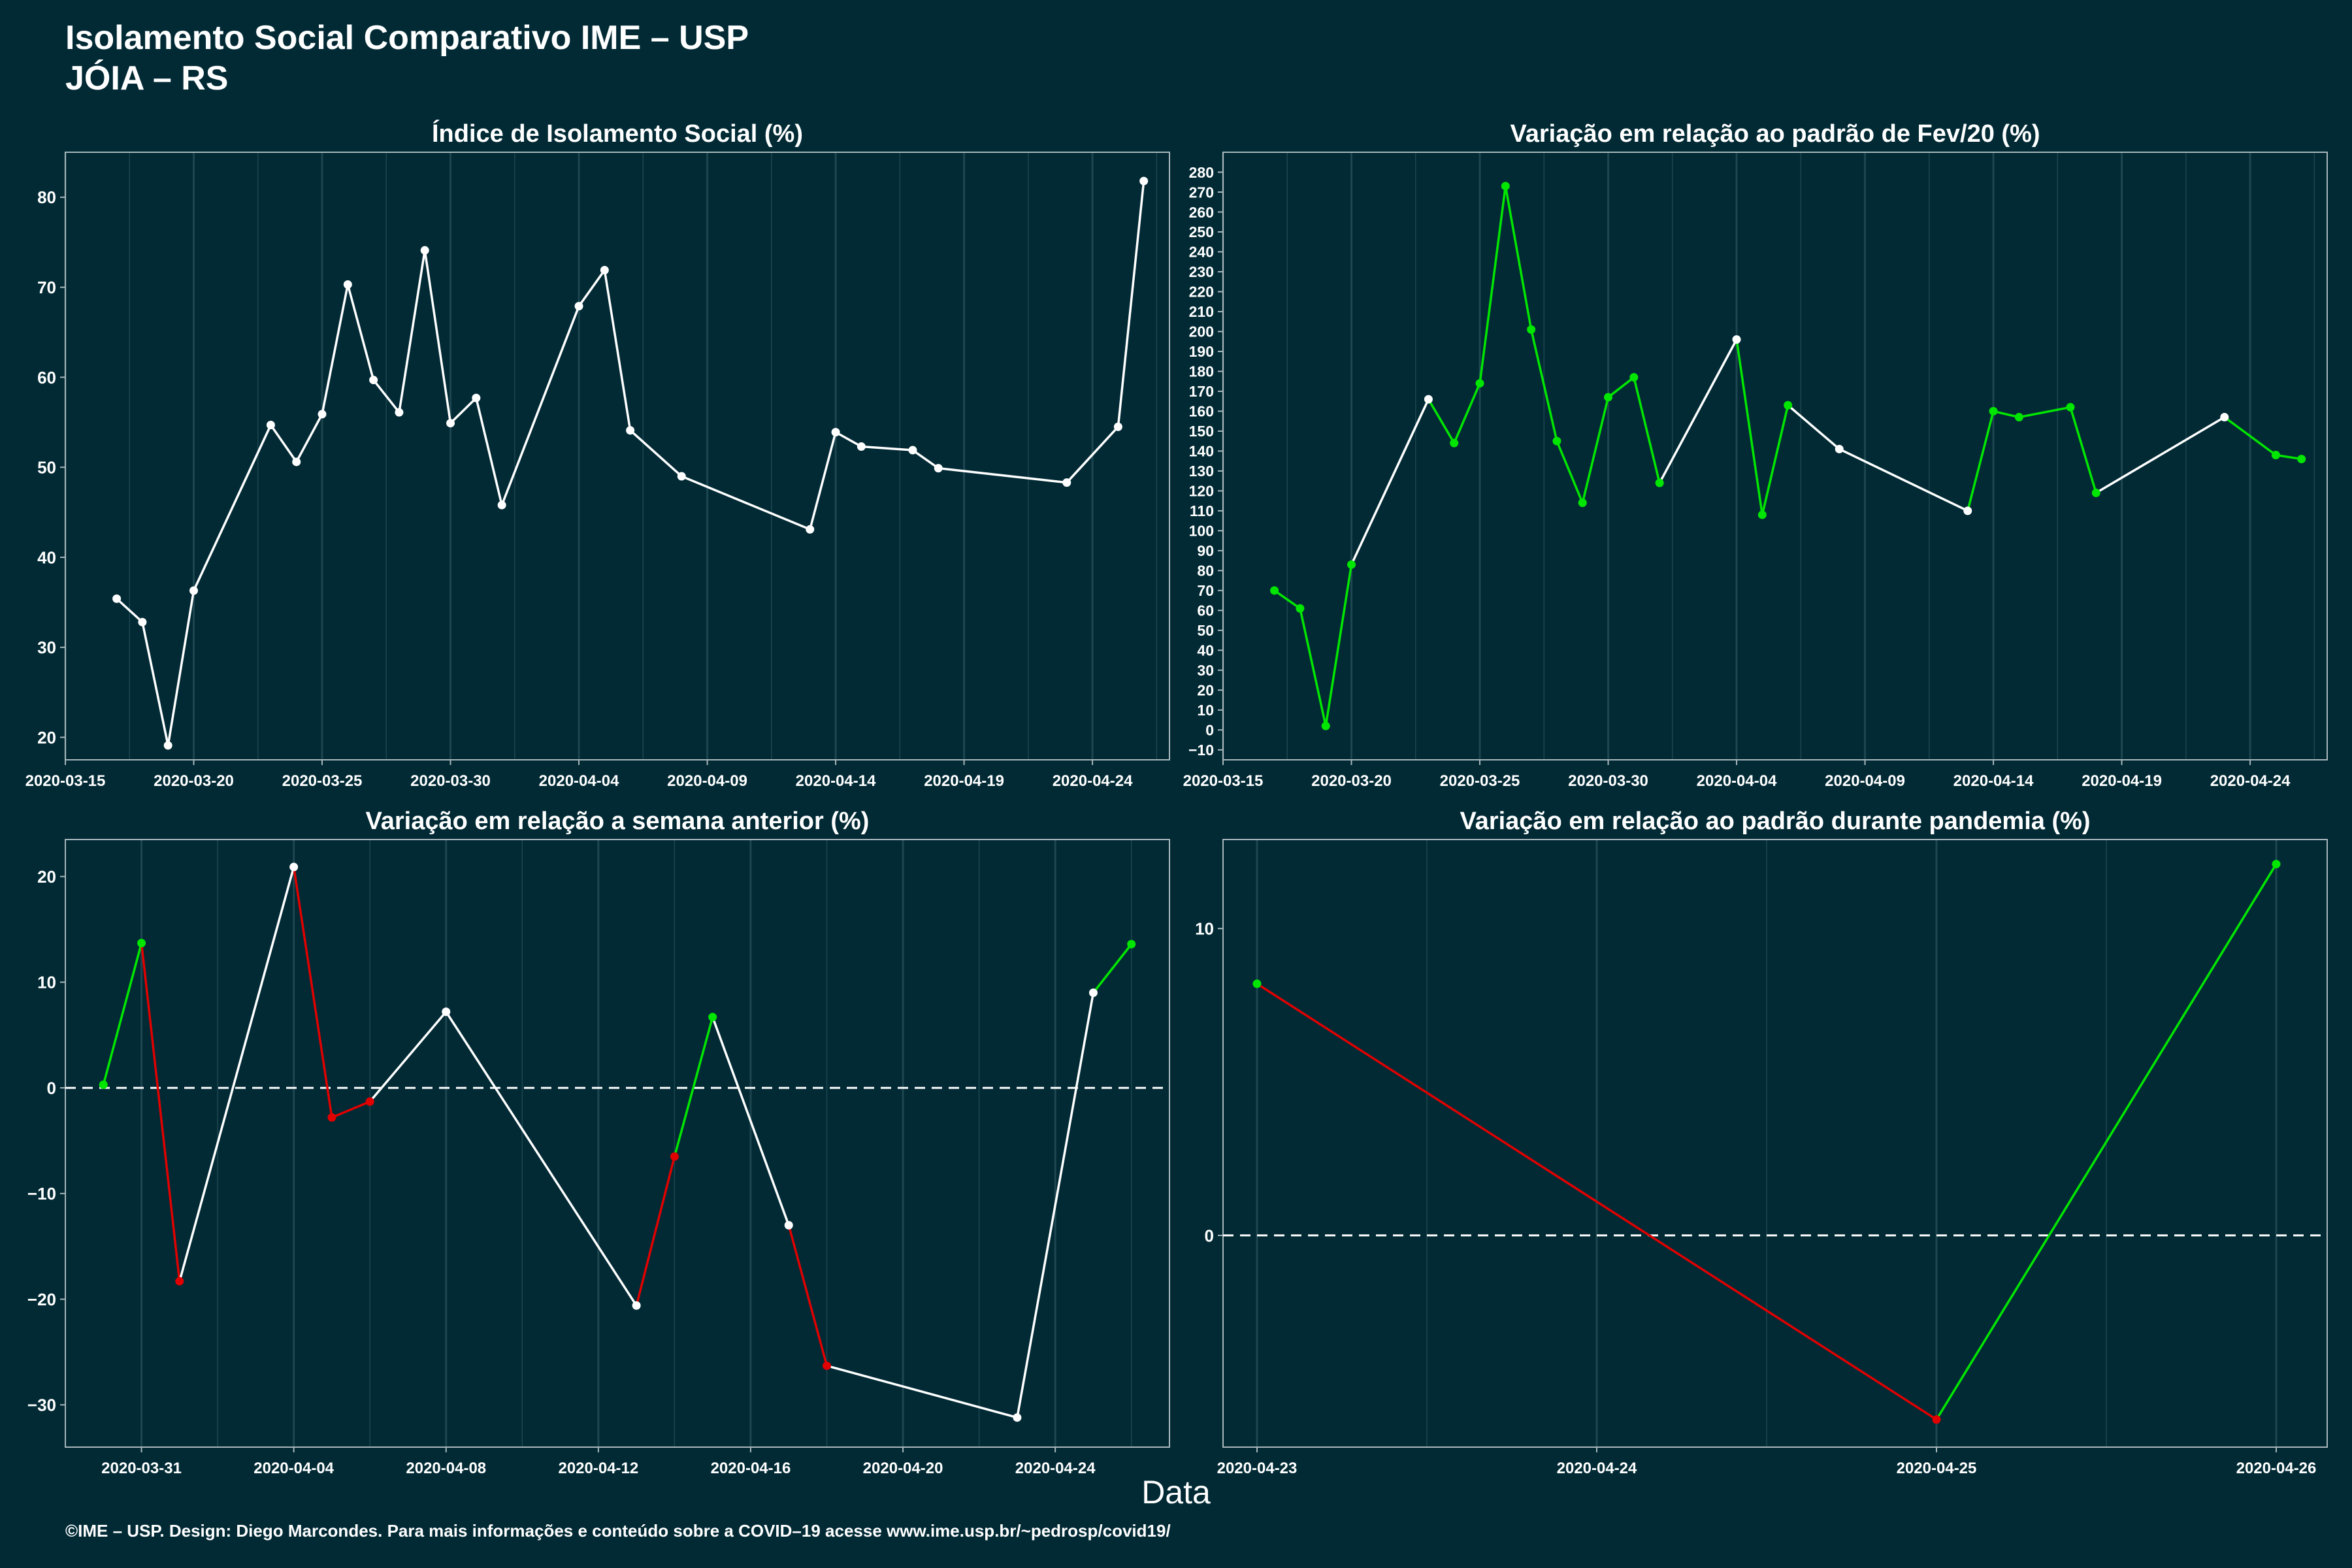 The height and width of the screenshot is (1568, 2352). Describe the element at coordinates (1201, 231) in the screenshot. I see `y-tick-label: 250` at that location.